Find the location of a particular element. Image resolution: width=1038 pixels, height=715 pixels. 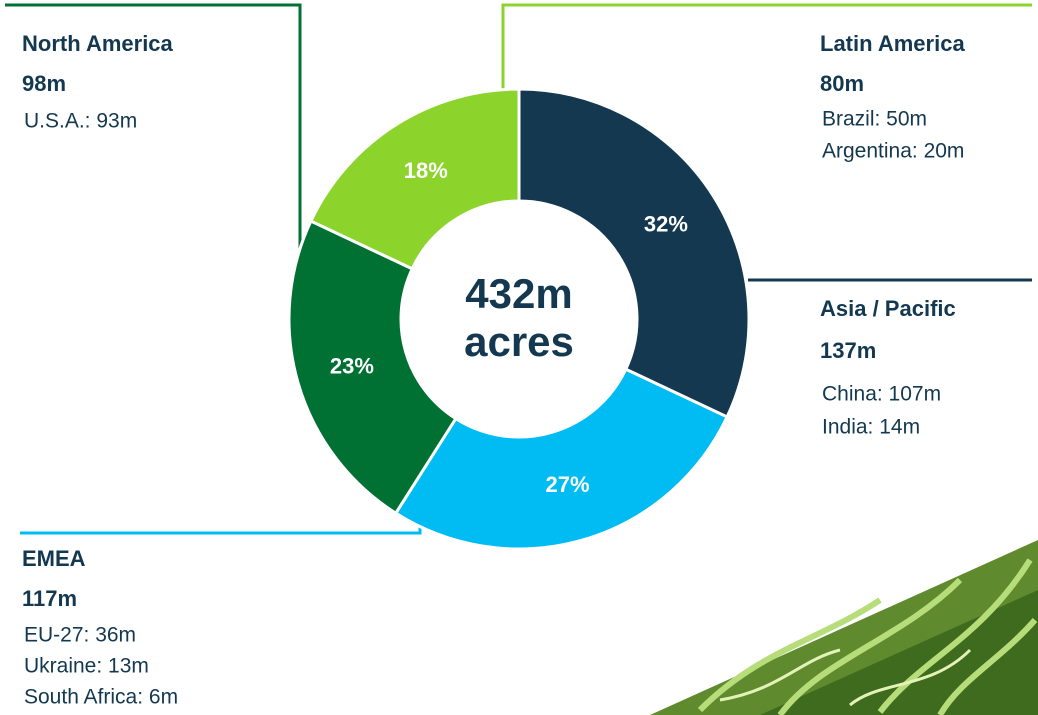

region-detail: EU-27: 36m is located at coordinates (80, 635).